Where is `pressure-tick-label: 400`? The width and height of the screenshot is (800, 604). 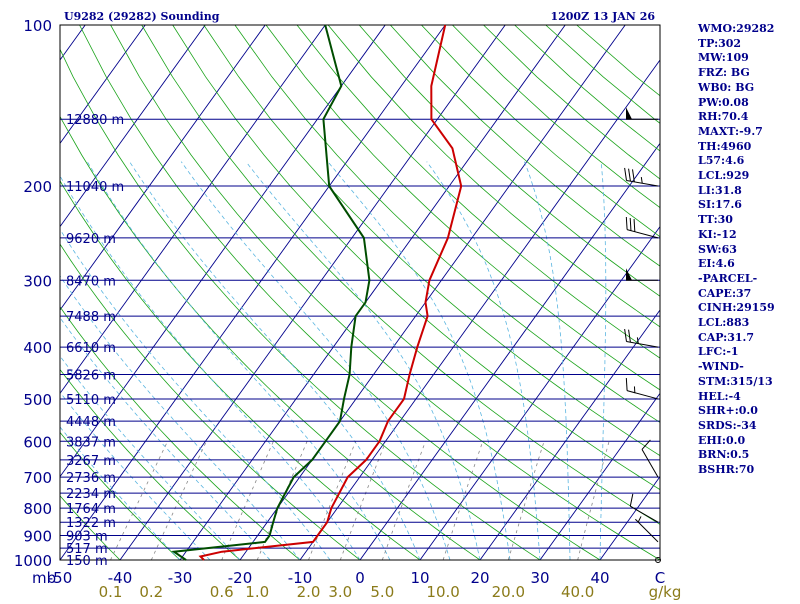 pressure-tick-label: 400 is located at coordinates (37, 348).